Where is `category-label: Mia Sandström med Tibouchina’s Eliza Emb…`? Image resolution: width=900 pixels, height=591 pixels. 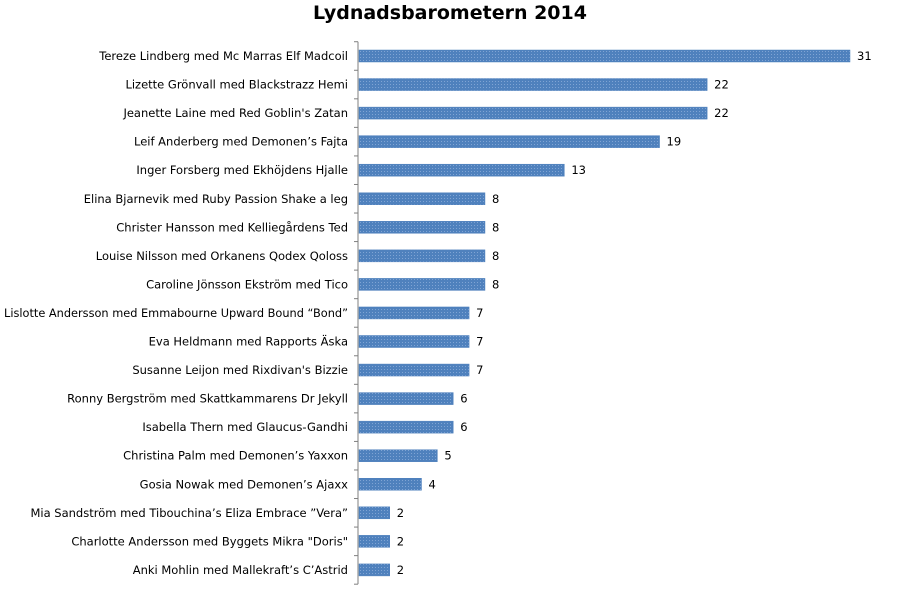 category-label: Mia Sandström med Tibouchina’s Eliza Emb… is located at coordinates (189, 513).